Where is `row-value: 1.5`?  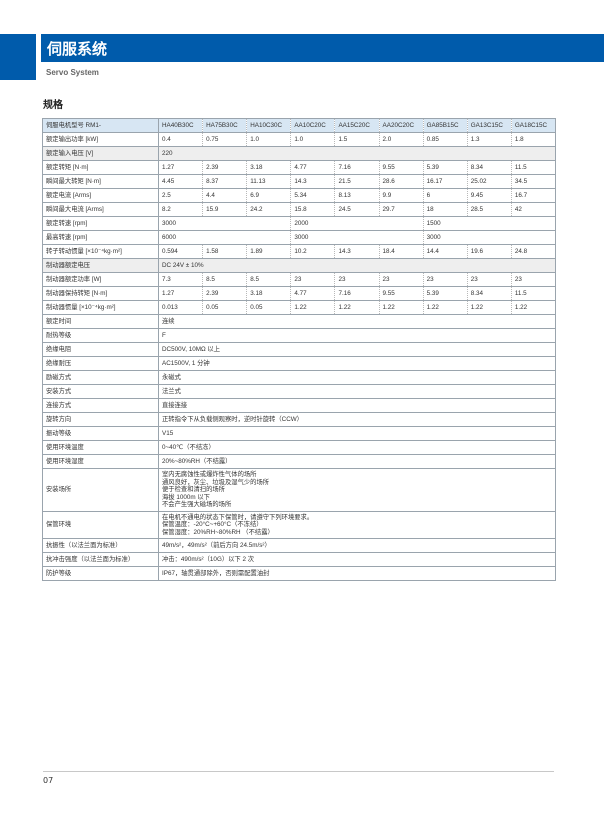 row-value: 1.5 is located at coordinates (357, 139).